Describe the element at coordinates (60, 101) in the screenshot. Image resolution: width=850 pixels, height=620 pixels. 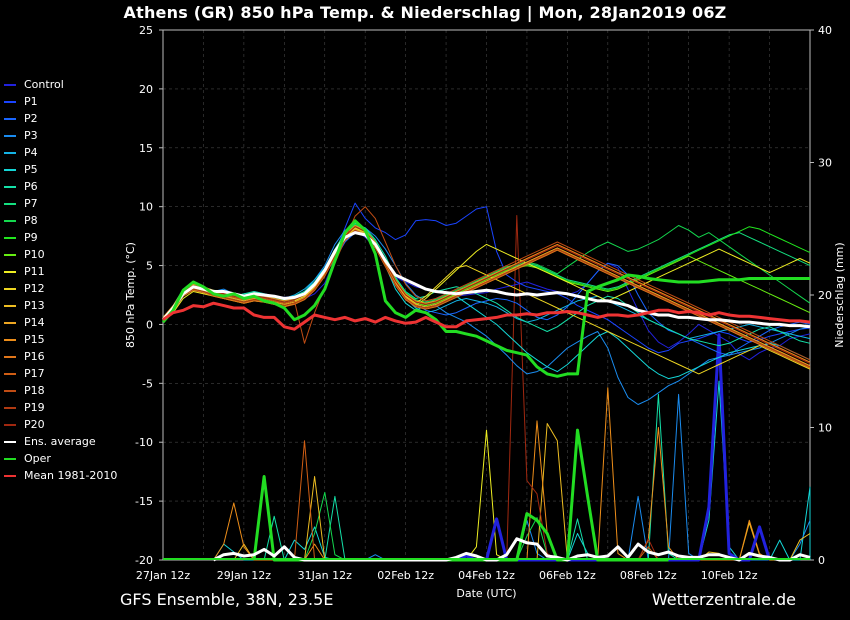
I see `legend-item: P1` at that location.